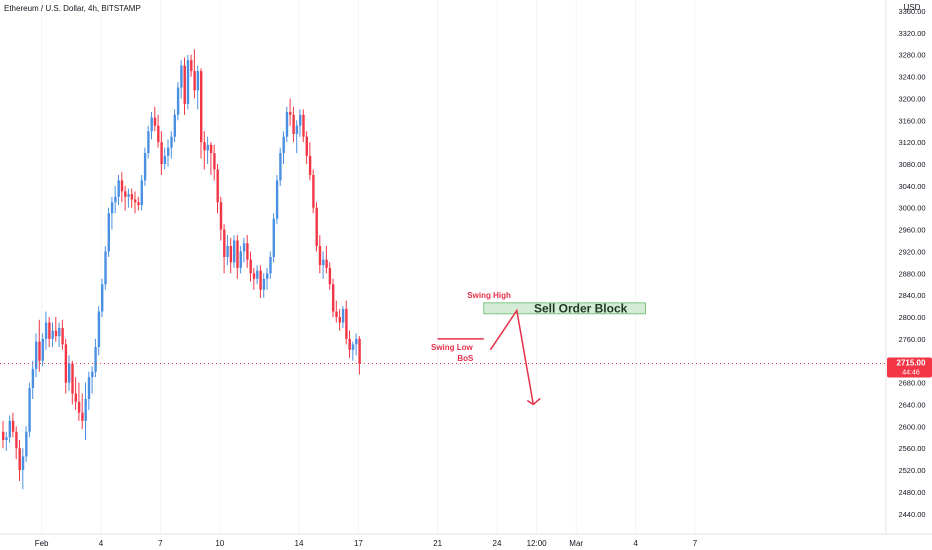 The image size is (932, 550). Describe the element at coordinates (564, 308) in the screenshot. I see `sell-order-block-zone` at that location.